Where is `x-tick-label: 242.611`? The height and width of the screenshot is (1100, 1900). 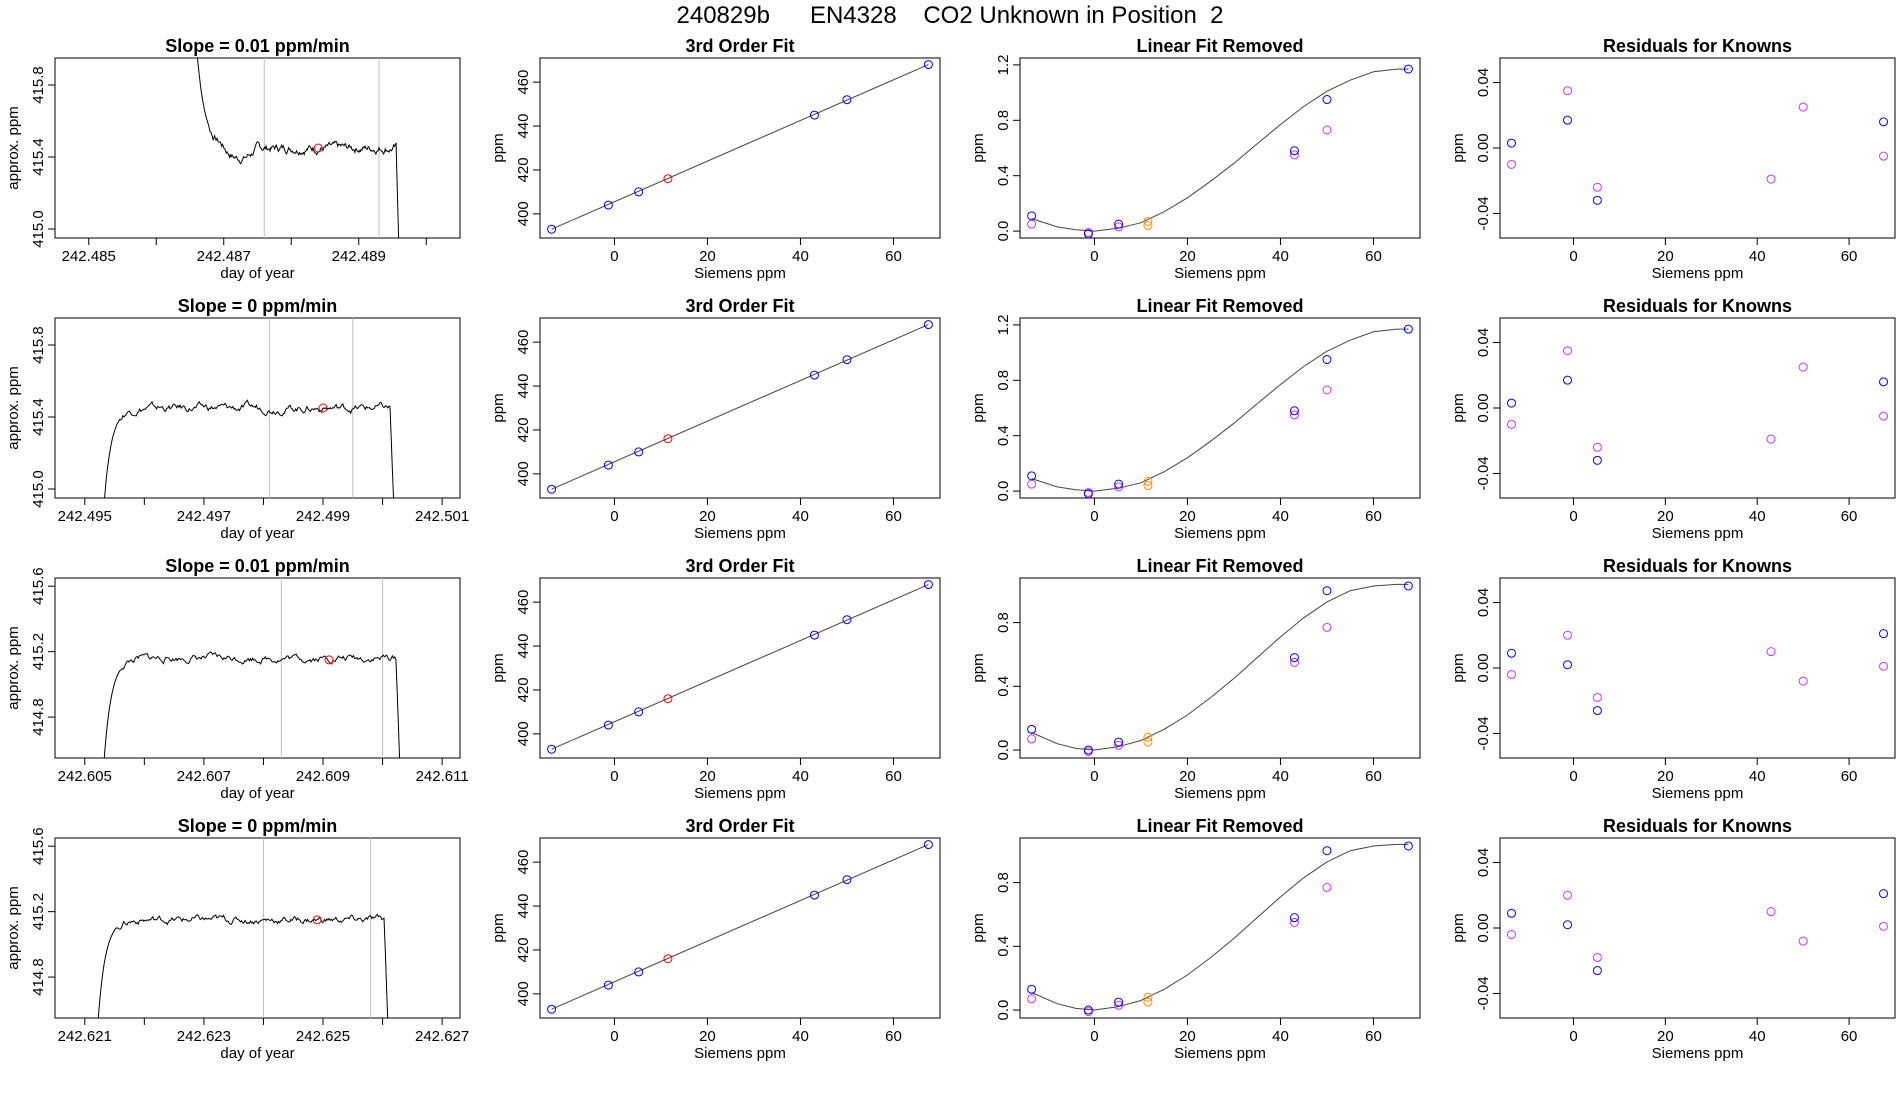
x-tick-label: 242.611 is located at coordinates (442, 776).